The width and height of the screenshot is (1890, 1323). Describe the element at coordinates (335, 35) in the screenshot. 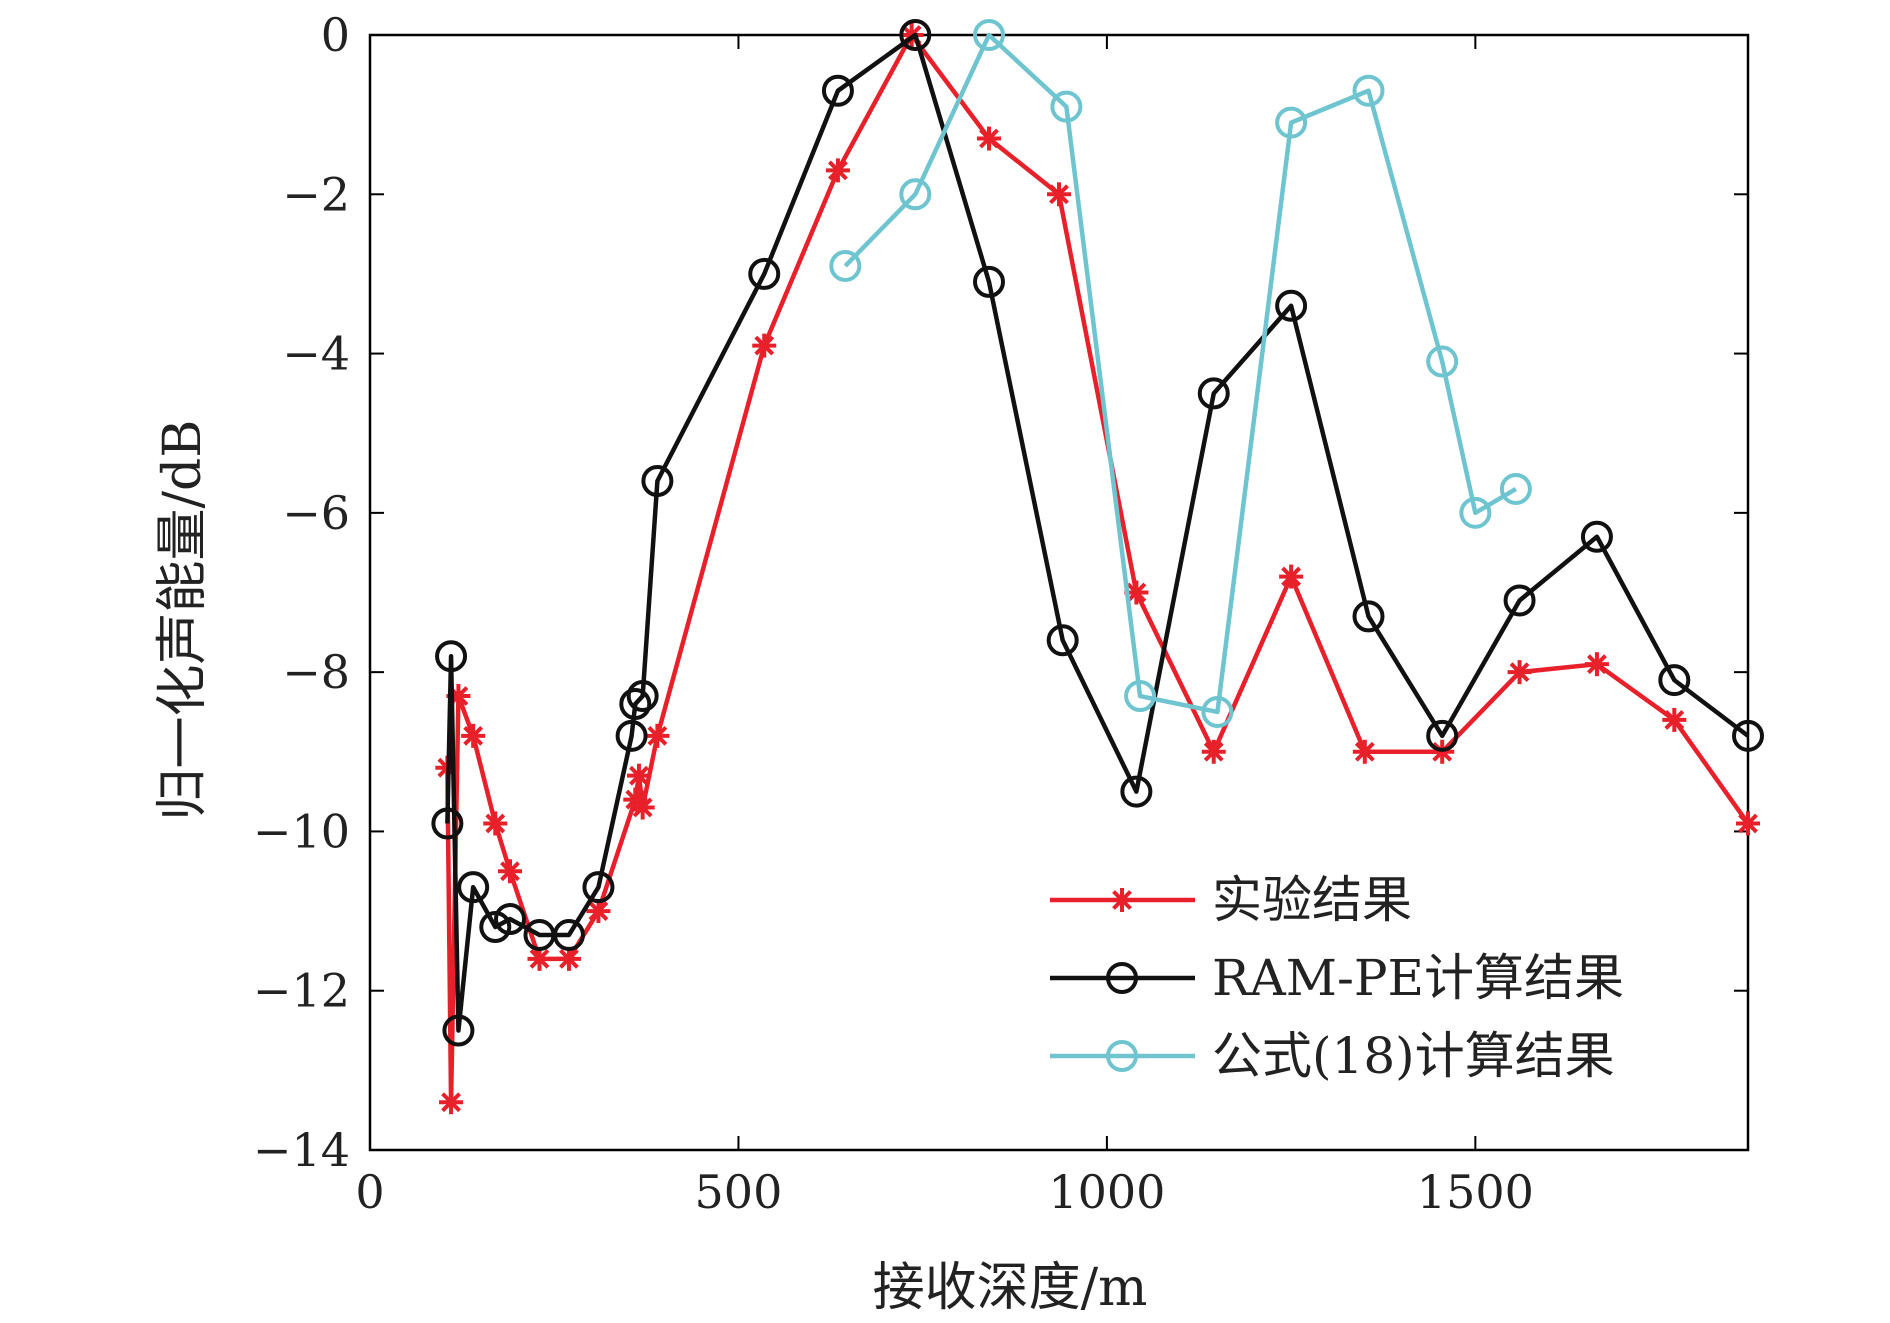

I see `y-tick-label: 0` at that location.